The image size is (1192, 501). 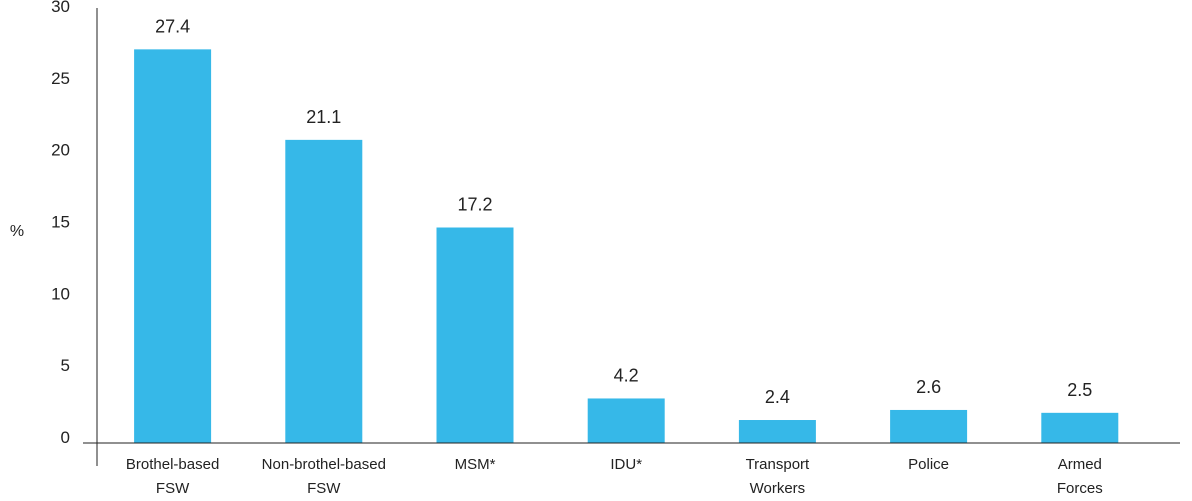 I want to click on category-label: Armed, so click(x=1080, y=464).